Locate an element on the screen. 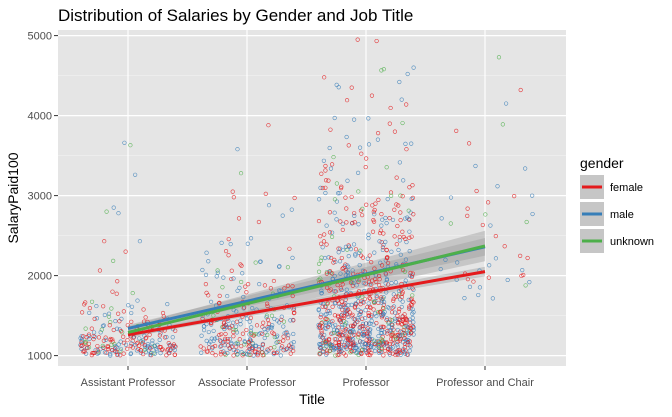 The height and width of the screenshot is (417, 672). legend: gender female male unknown is located at coordinates (617, 204).